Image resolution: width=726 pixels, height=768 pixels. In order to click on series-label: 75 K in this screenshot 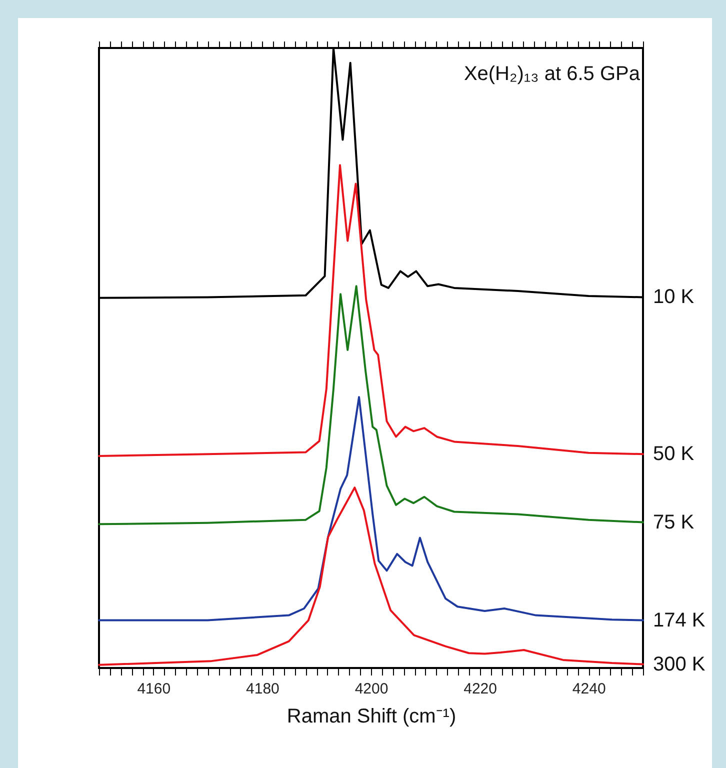, I will do `click(674, 522)`.